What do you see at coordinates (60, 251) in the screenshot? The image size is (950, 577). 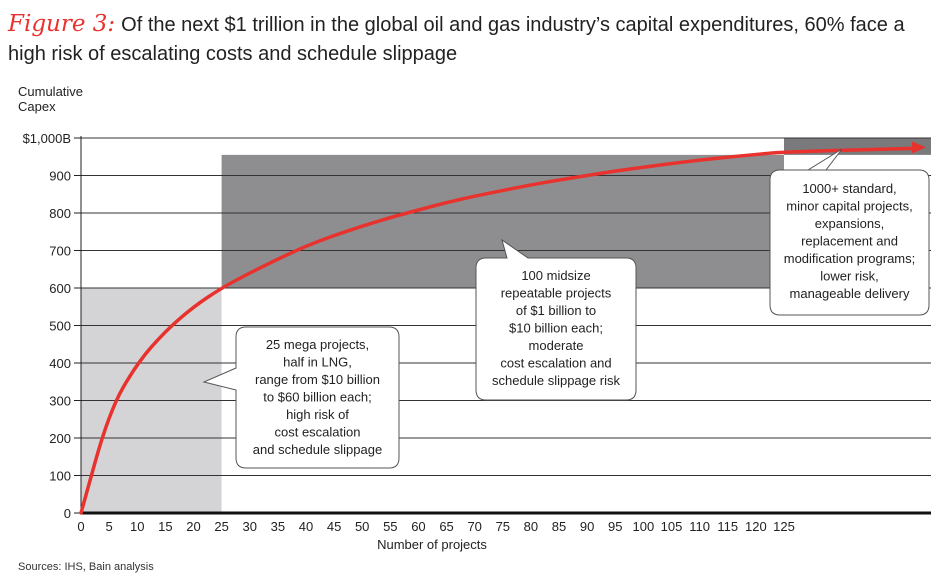 I see `y-tick-label: 700` at bounding box center [60, 251].